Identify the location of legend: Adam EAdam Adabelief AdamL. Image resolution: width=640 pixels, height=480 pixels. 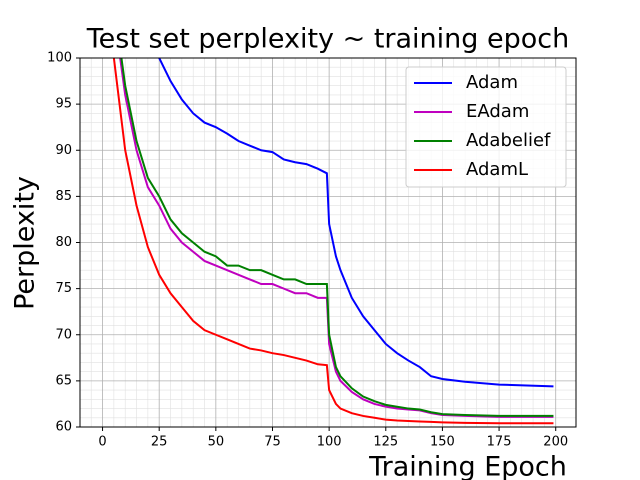
(486, 127).